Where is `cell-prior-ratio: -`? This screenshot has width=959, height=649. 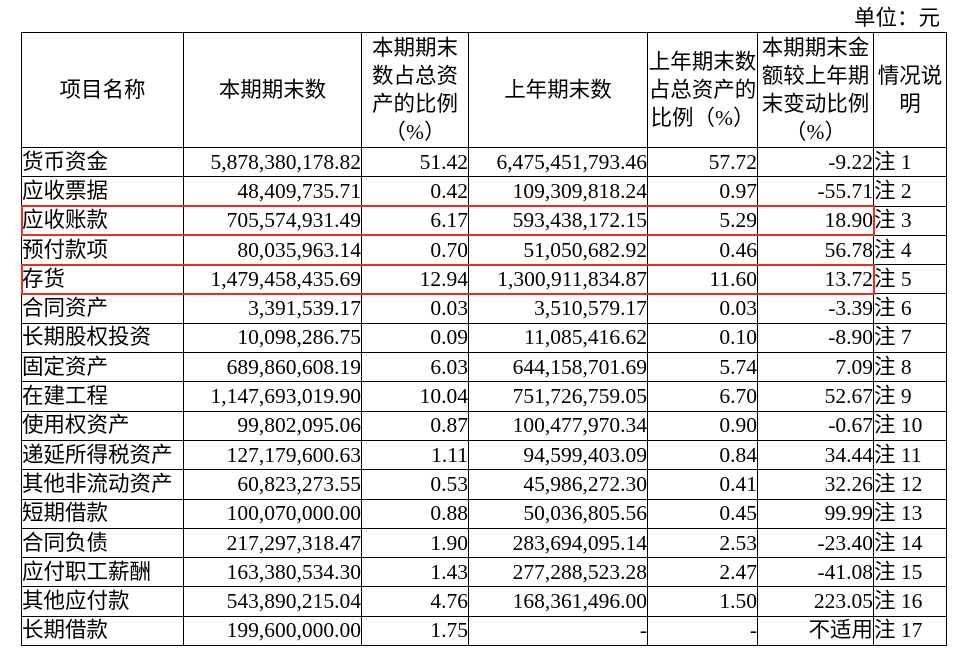
cell-prior-ratio: - is located at coordinates (702, 631).